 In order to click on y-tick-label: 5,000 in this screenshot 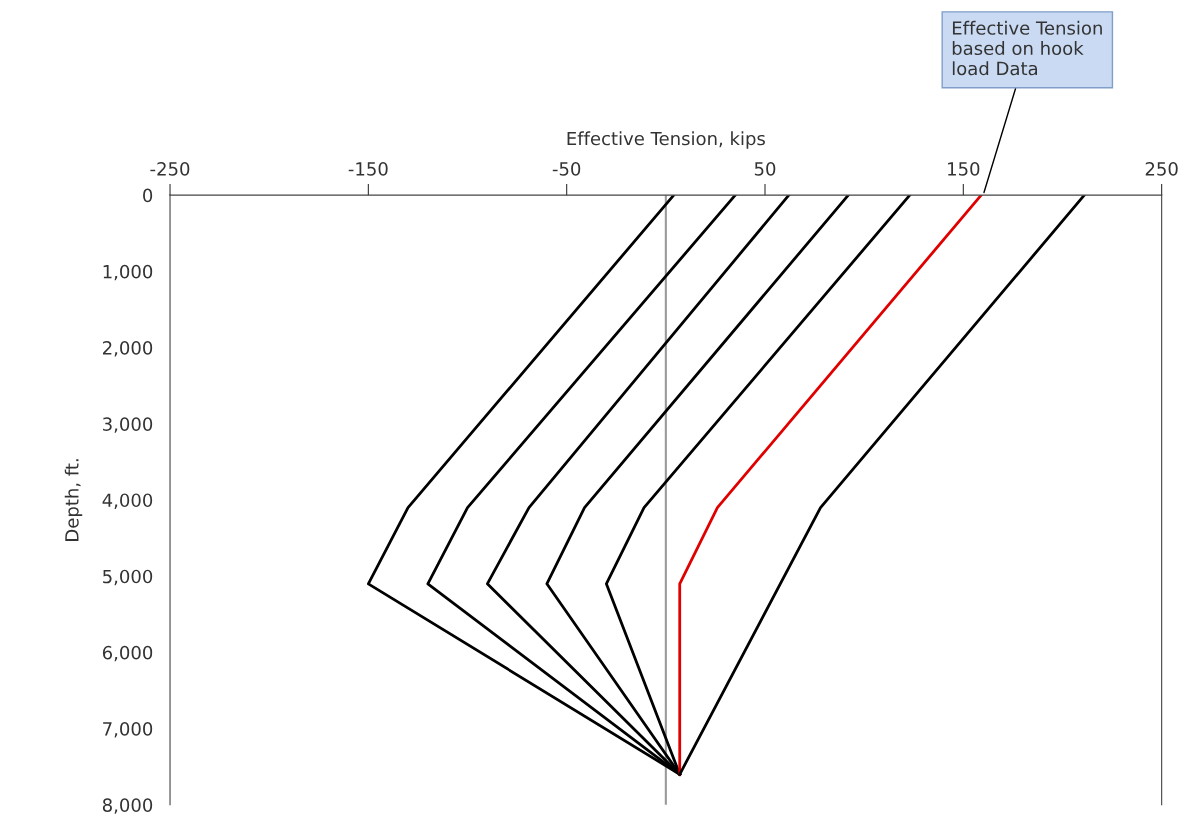, I will do `click(128, 577)`.